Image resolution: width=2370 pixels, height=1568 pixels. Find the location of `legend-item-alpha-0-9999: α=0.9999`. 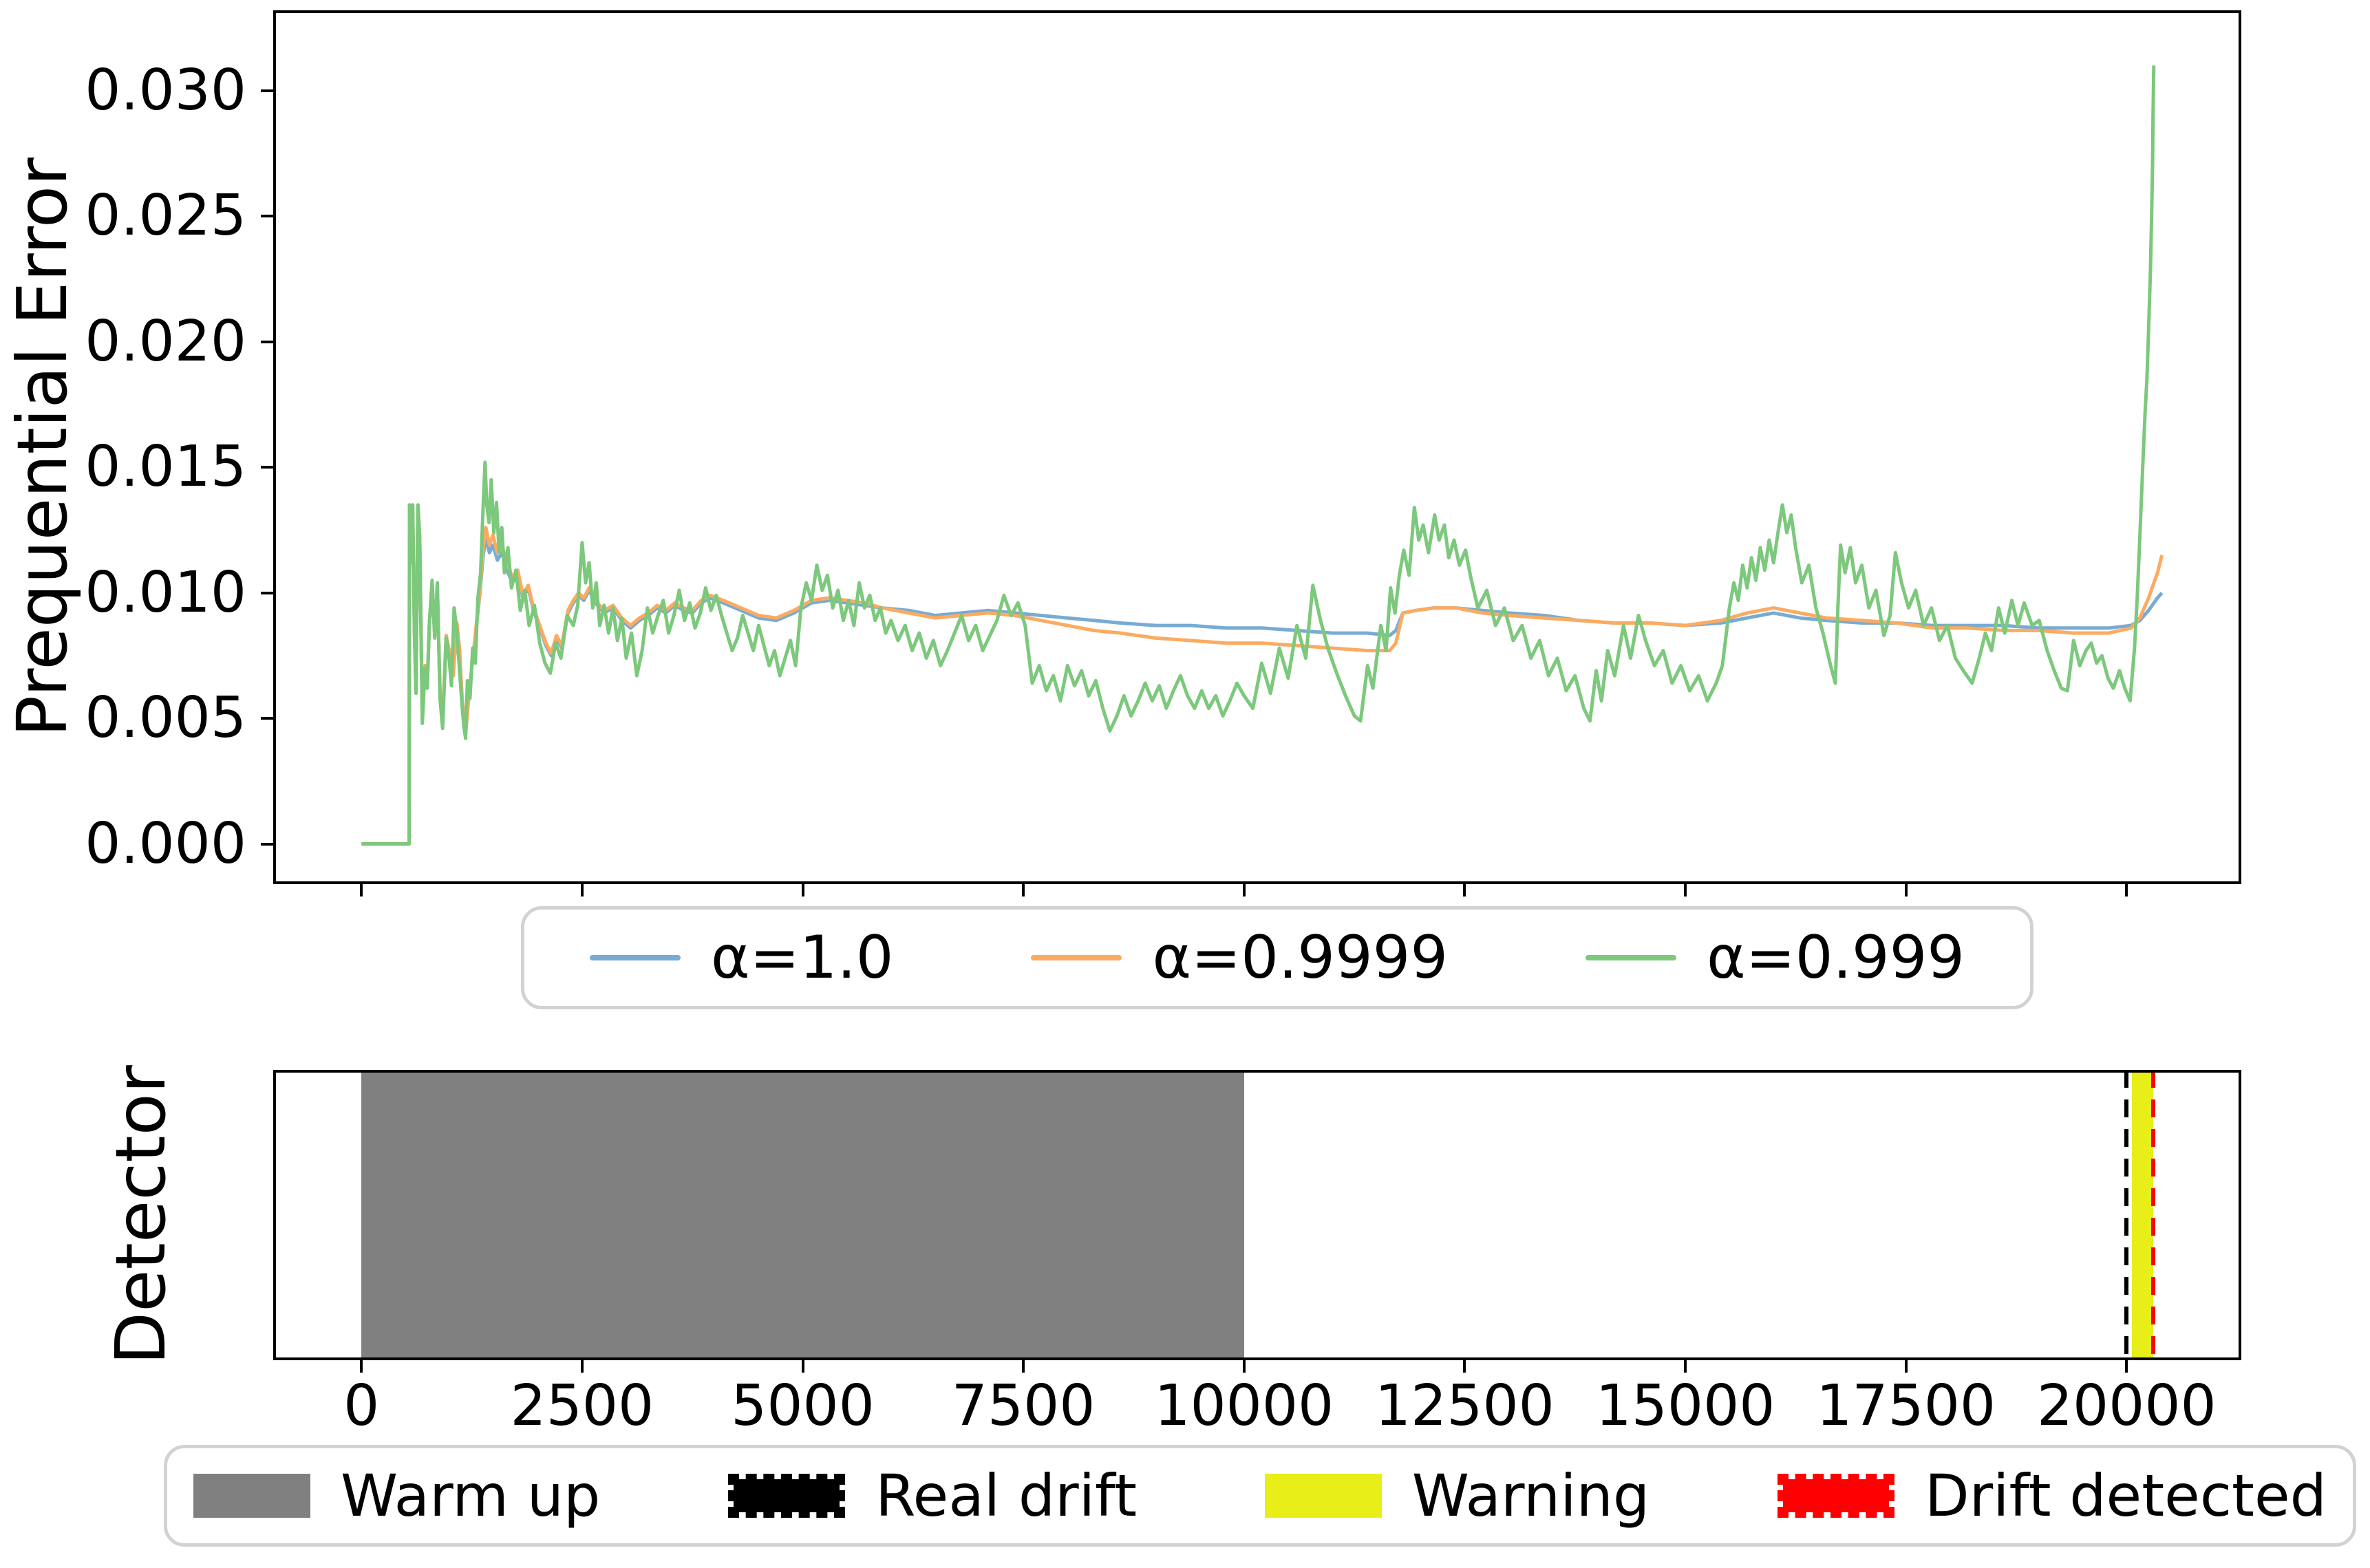

legend-item-alpha-0-9999: α=0.9999 is located at coordinates (1239, 957).